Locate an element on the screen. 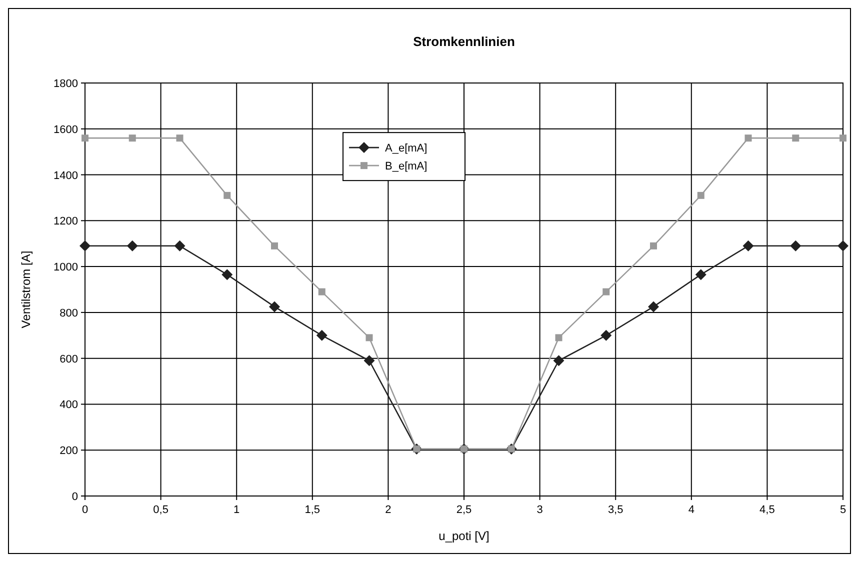 The image size is (859, 562). x-tick-label: 3,5 is located at coordinates (616, 510).